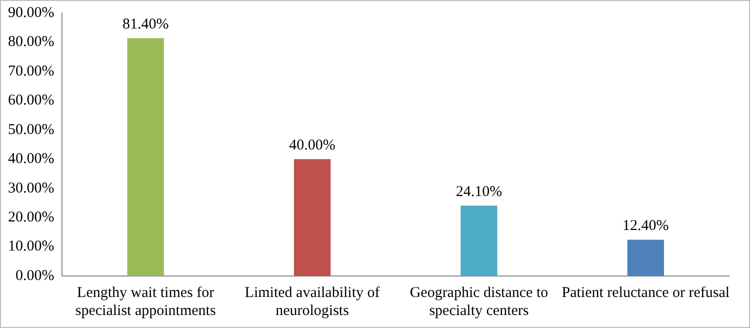 The height and width of the screenshot is (328, 750). Describe the element at coordinates (31, 130) in the screenshot. I see `y-tick-label: 50.00%` at that location.